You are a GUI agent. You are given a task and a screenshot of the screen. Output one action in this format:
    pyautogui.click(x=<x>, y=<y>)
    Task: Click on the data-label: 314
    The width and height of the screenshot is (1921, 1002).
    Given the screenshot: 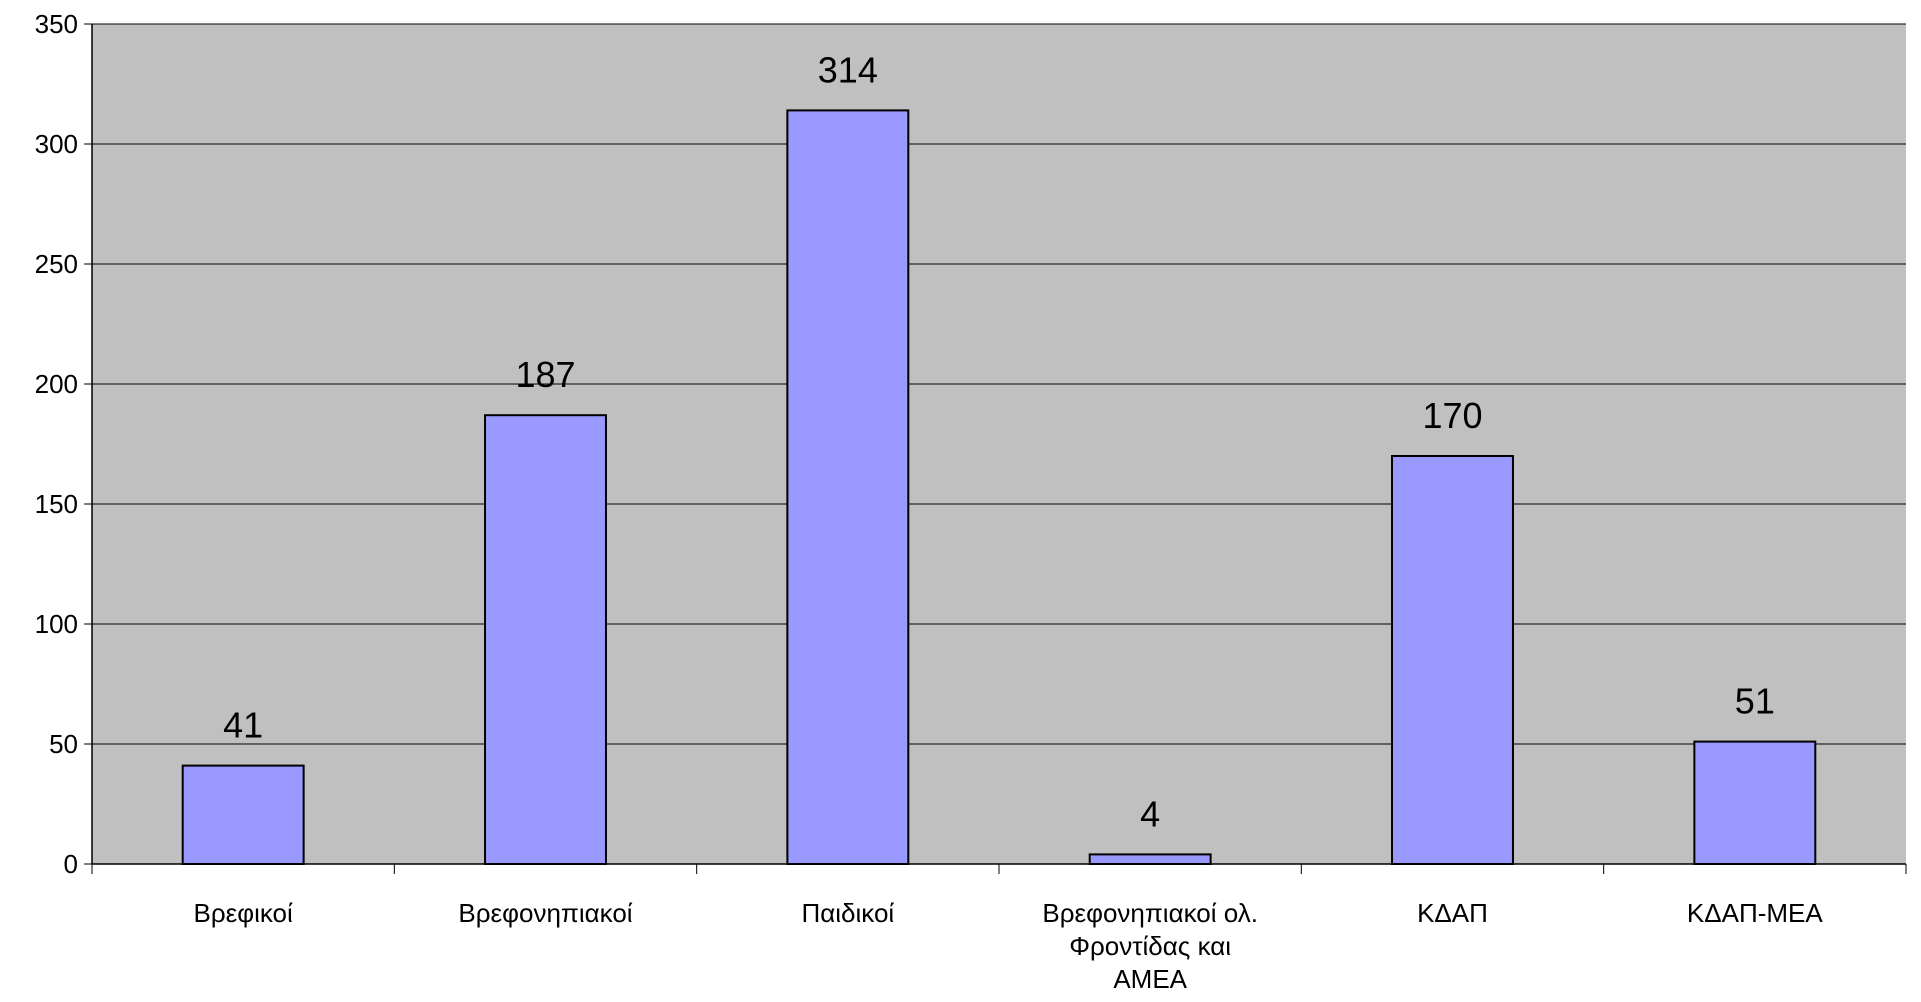 What is the action you would take?
    pyautogui.click(x=848, y=69)
    